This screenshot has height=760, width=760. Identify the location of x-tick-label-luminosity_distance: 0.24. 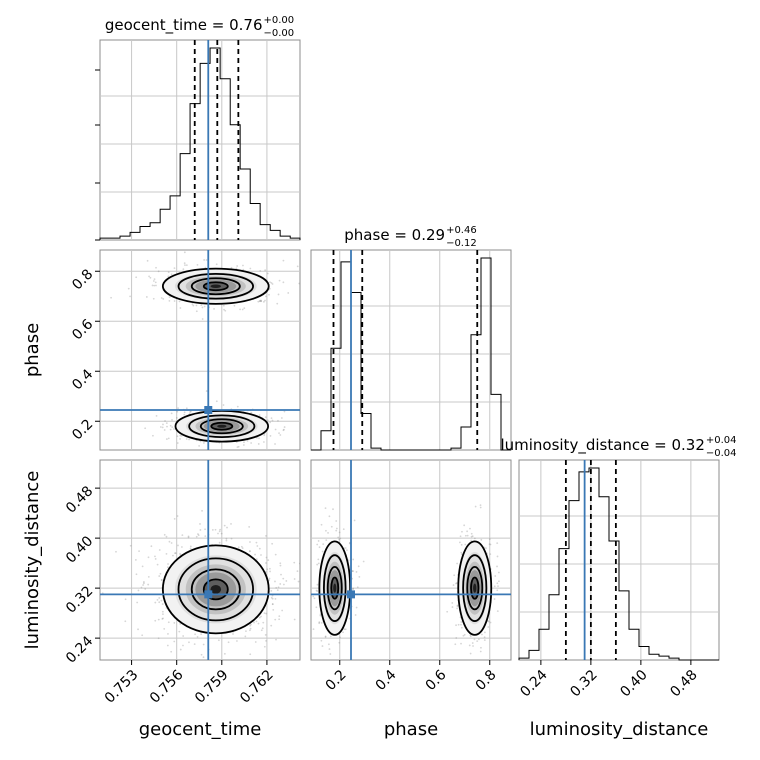
(533, 683).